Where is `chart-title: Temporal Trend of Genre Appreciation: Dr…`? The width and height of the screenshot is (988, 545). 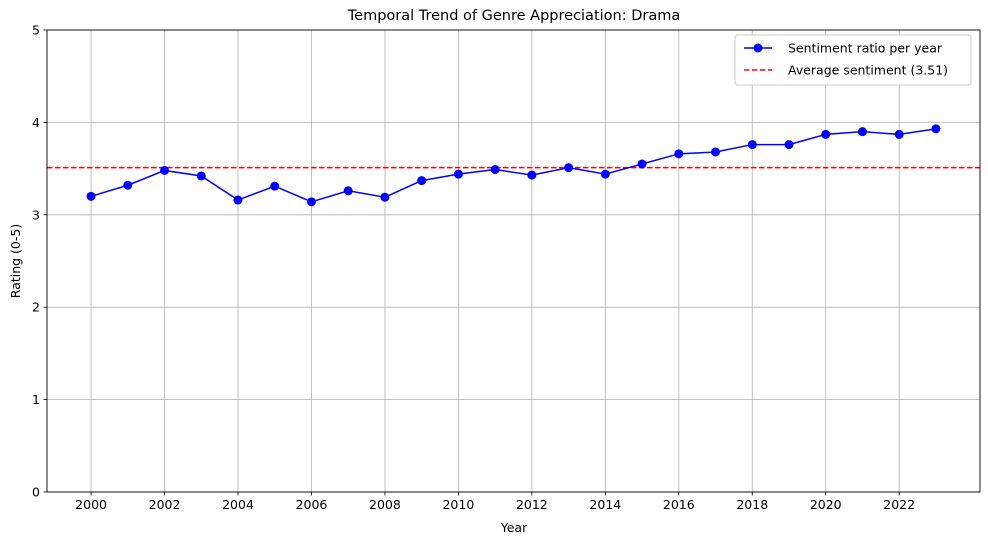
chart-title: Temporal Trend of Genre Appreciation: Dr… is located at coordinates (513, 16).